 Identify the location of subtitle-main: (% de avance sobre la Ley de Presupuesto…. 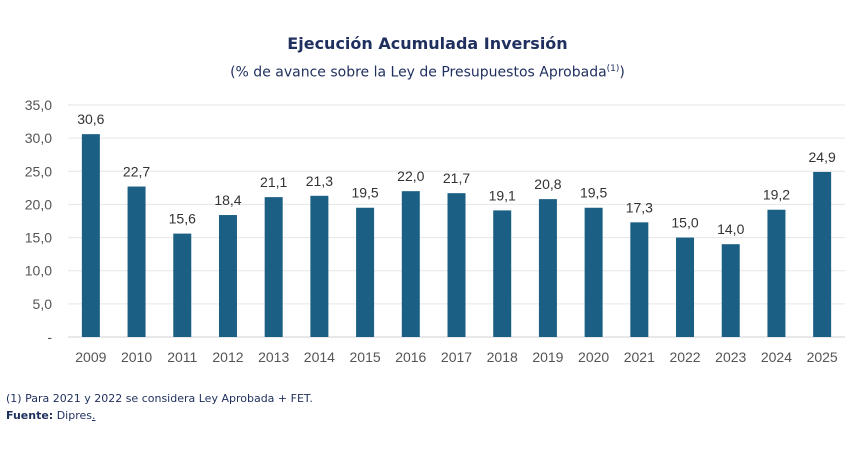
(418, 72).